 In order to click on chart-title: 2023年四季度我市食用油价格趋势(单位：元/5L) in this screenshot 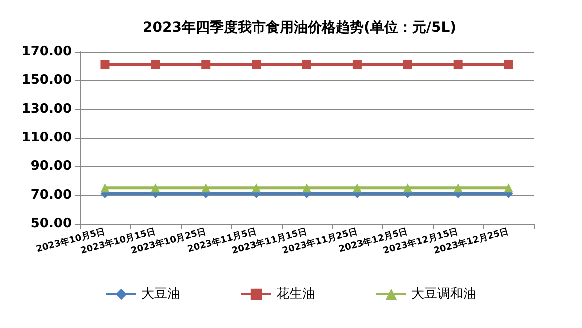, I will do `click(300, 27)`.